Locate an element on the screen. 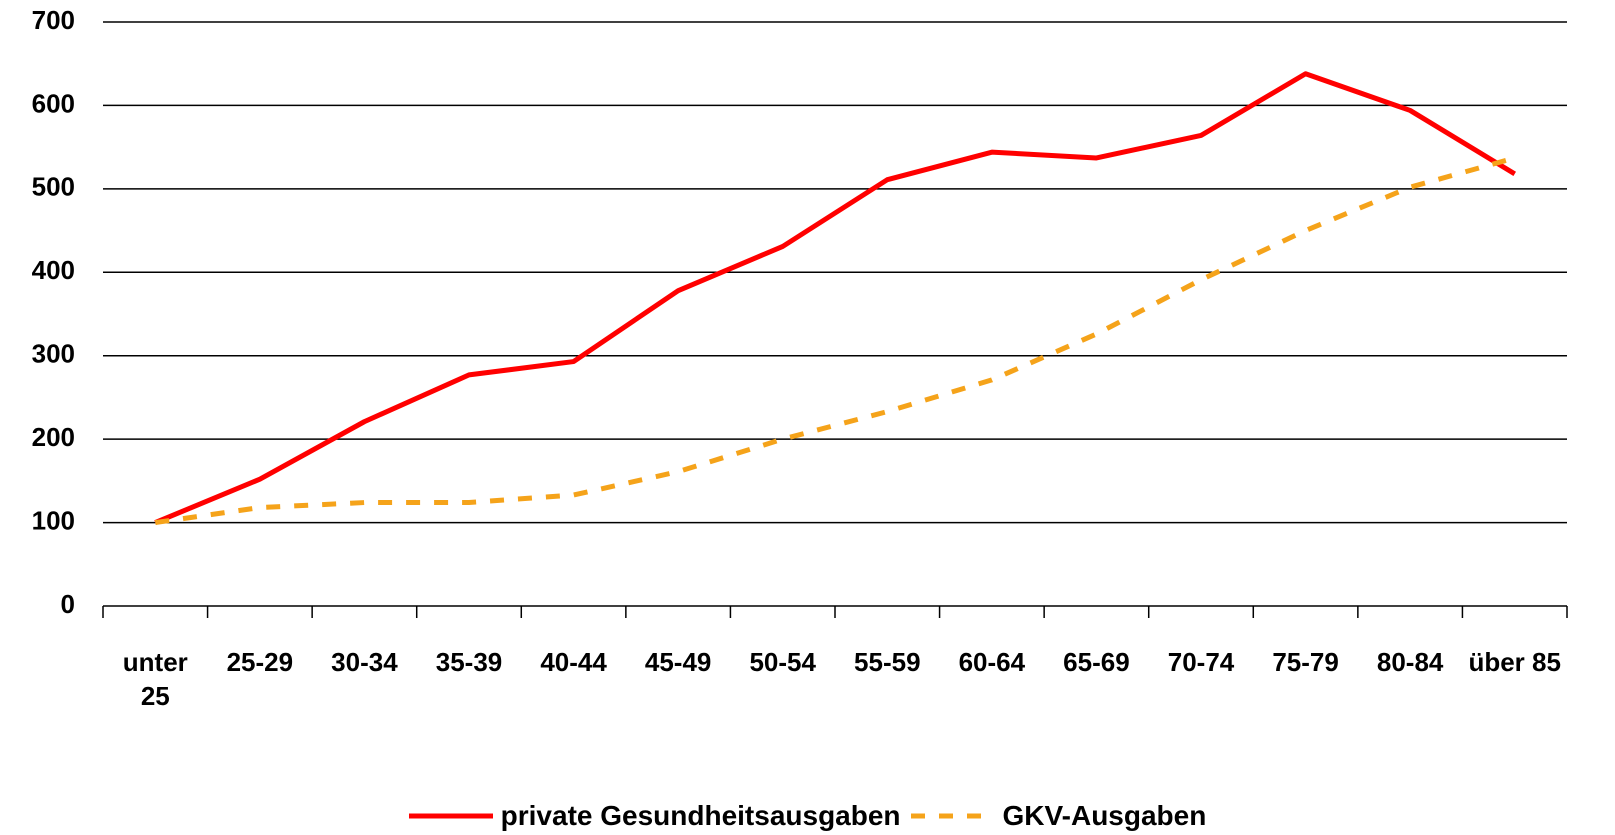 The image size is (1615, 835). legend-item: GKV-Ausgaben is located at coordinates (1058, 816).